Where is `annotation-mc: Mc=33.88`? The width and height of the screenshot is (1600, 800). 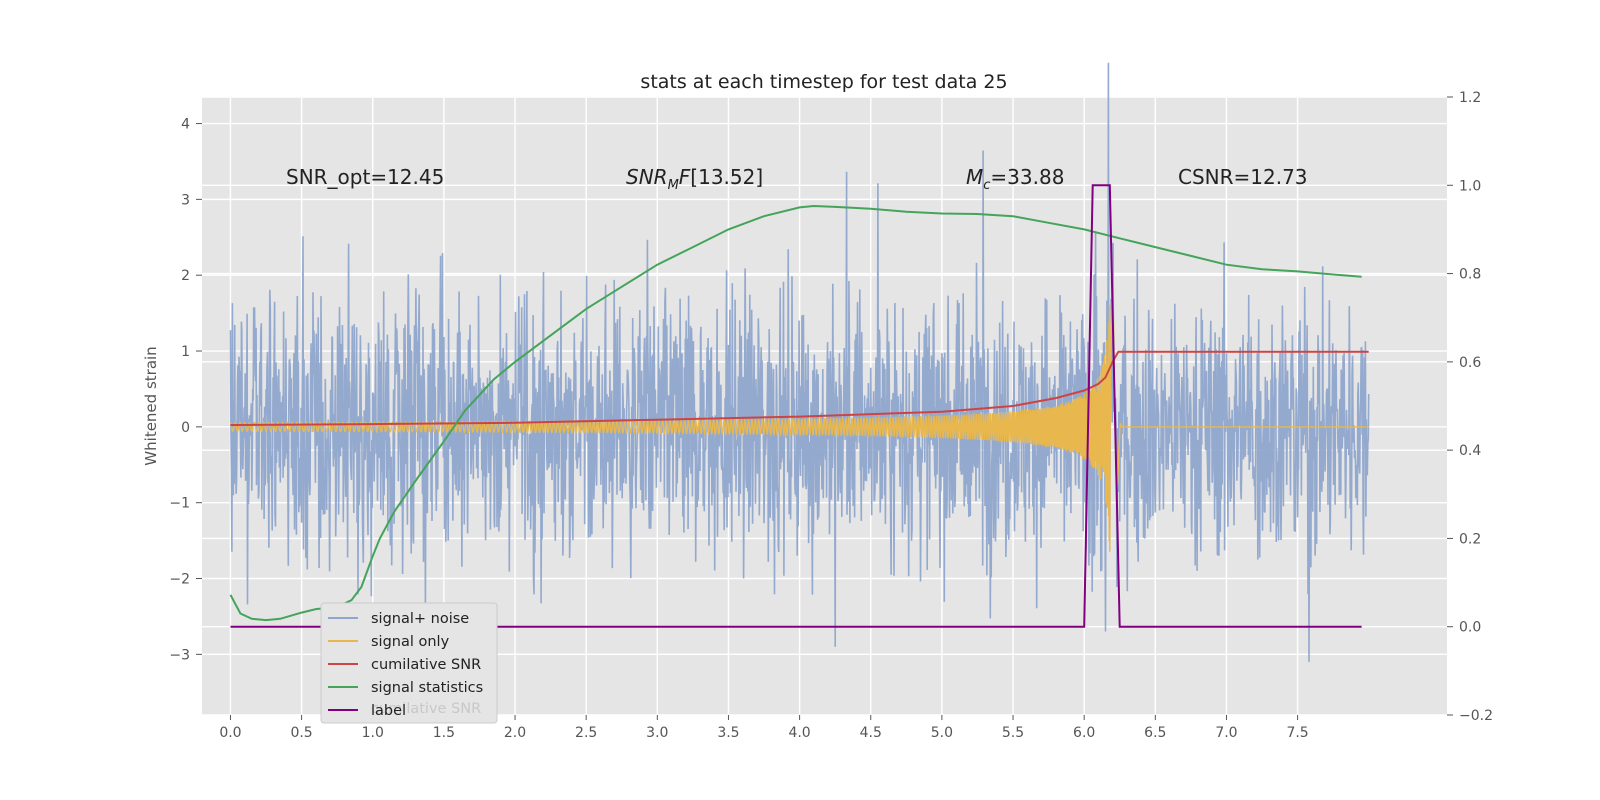
annotation-mc: Mc=33.88 is located at coordinates (1015, 179).